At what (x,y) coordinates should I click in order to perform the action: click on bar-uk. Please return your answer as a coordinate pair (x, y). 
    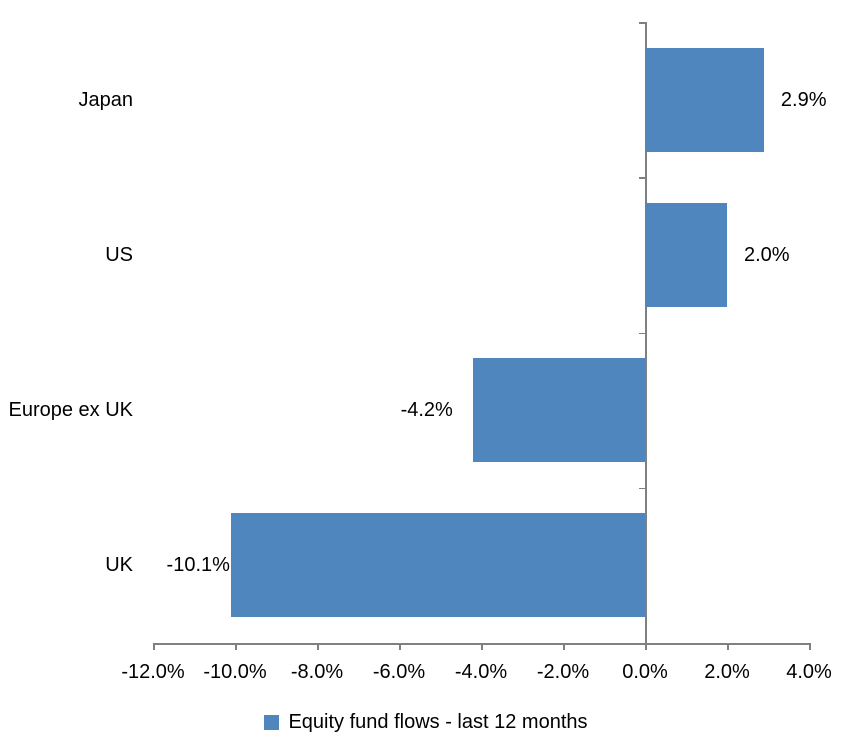
    Looking at the image, I should click on (437, 565).